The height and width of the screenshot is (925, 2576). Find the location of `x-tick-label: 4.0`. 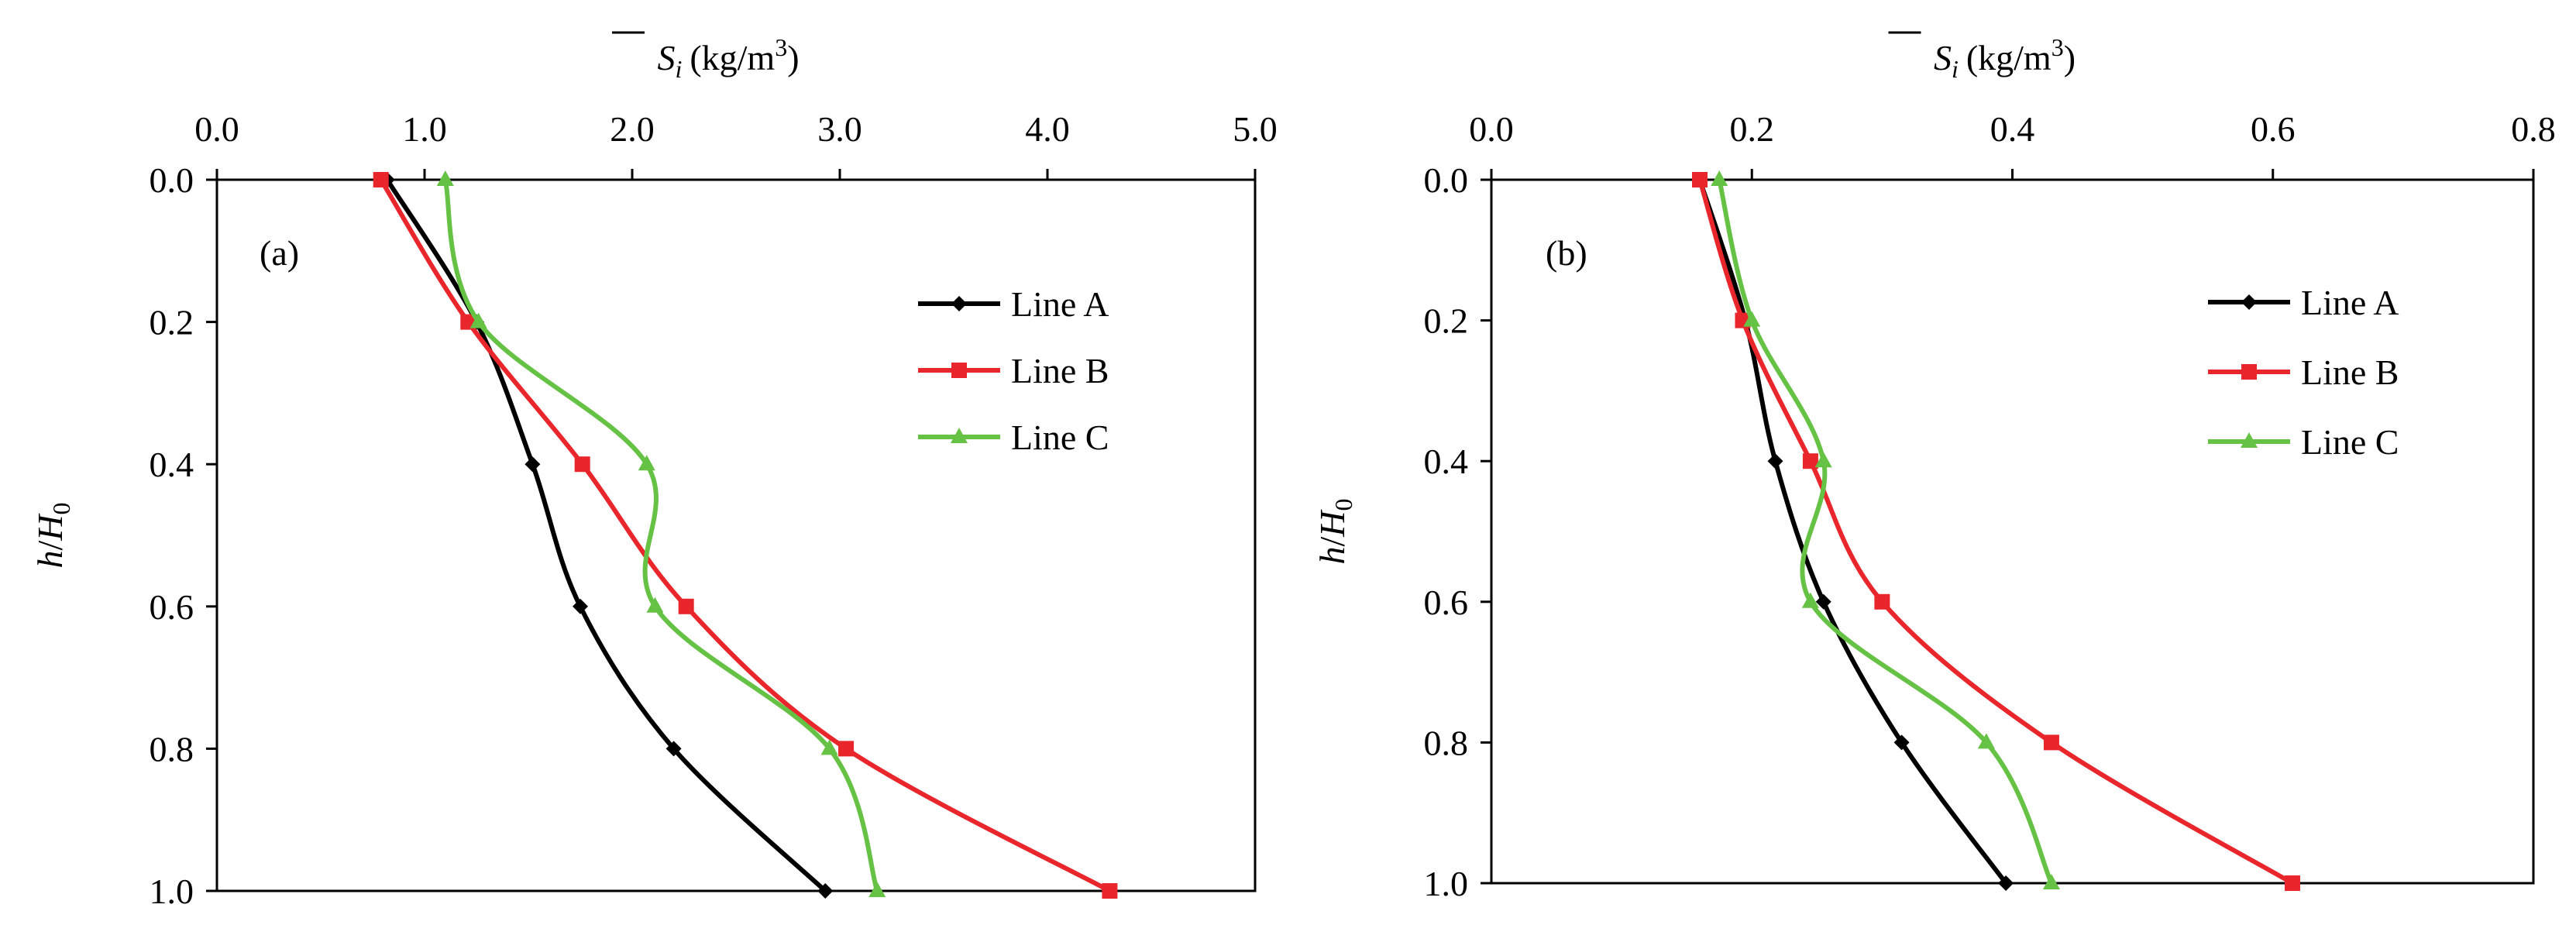

x-tick-label: 4.0 is located at coordinates (1047, 129).